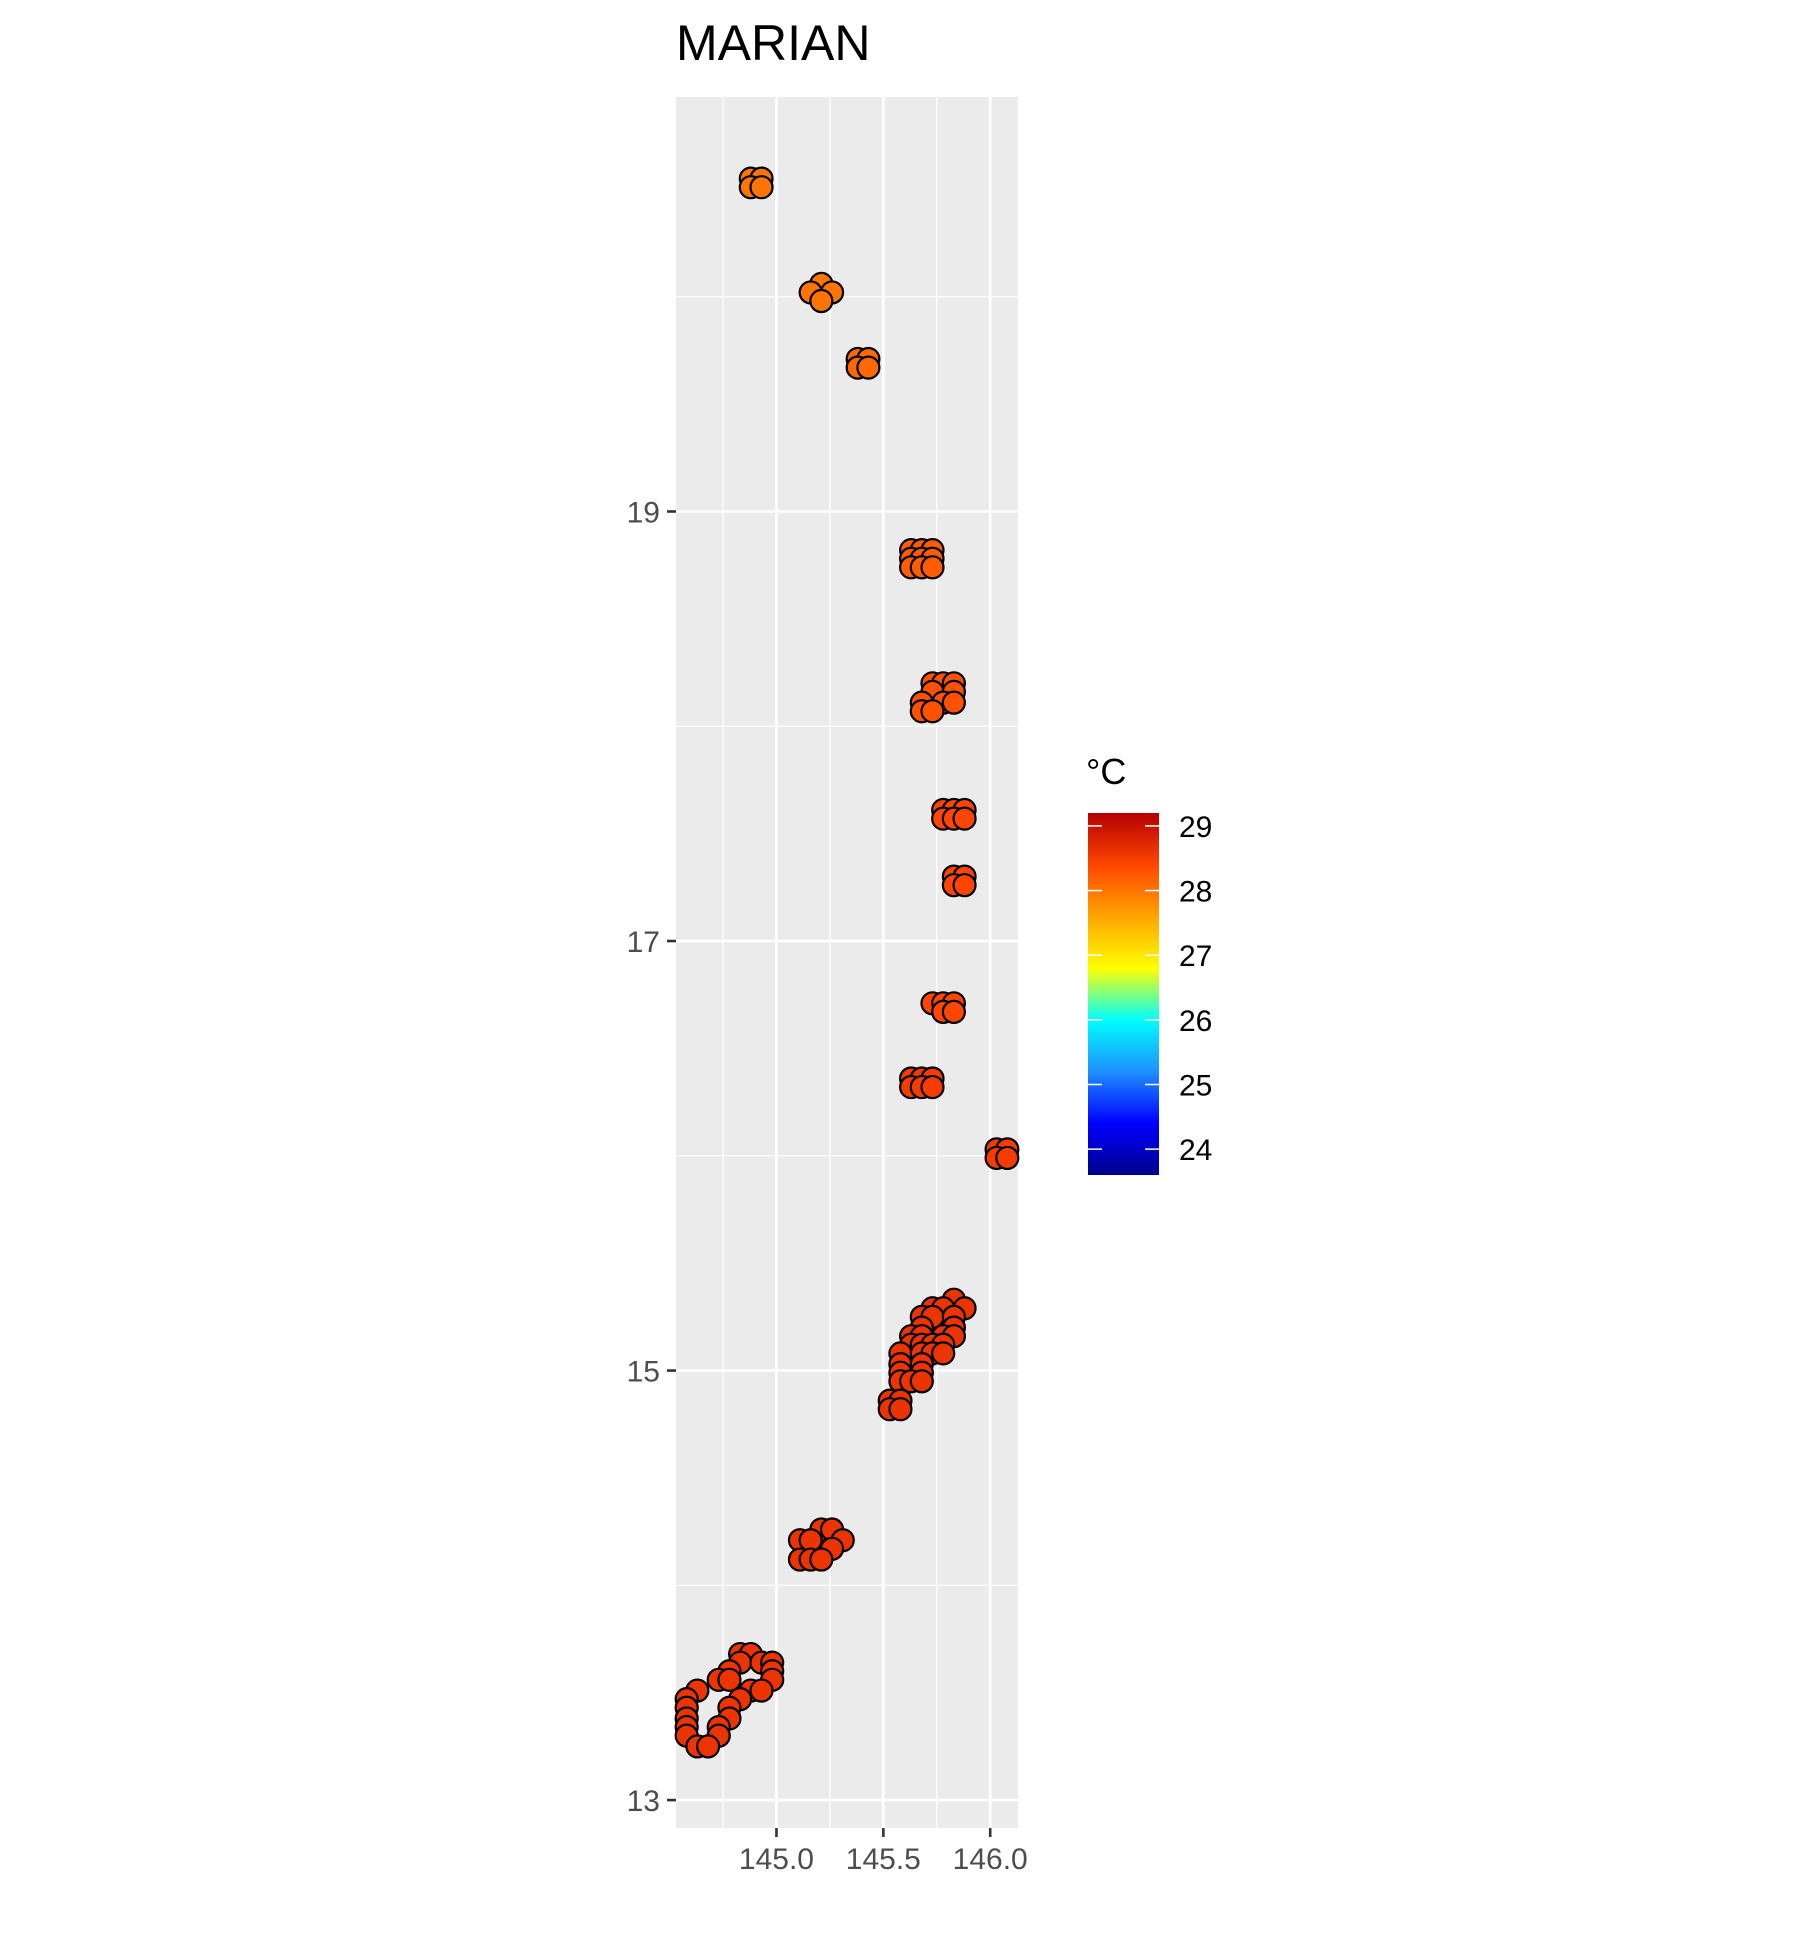  I want to click on legend-label: 25, so click(1195, 1086).